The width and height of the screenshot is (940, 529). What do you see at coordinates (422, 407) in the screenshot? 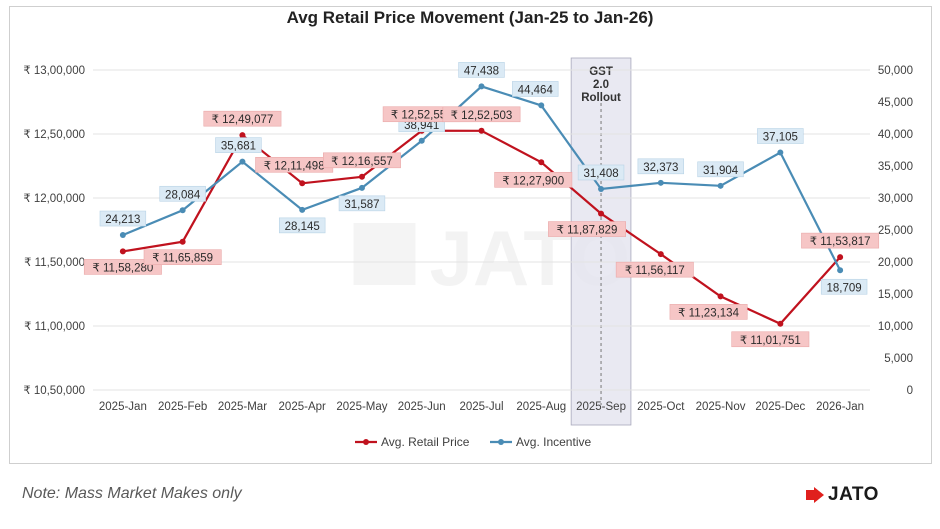
I see `x-tick-label: 2025-Jun` at bounding box center [422, 407].